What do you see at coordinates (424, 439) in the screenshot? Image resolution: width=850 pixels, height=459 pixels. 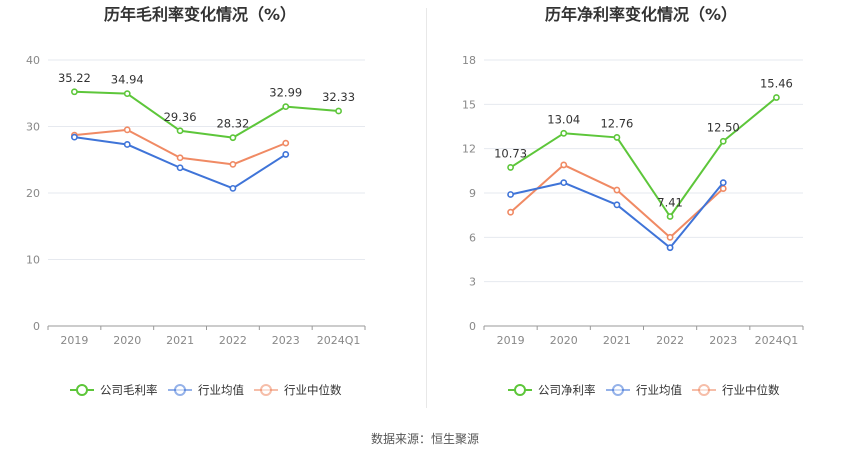 I see `data-source-note: 数据来源：恒生聚源` at bounding box center [424, 439].